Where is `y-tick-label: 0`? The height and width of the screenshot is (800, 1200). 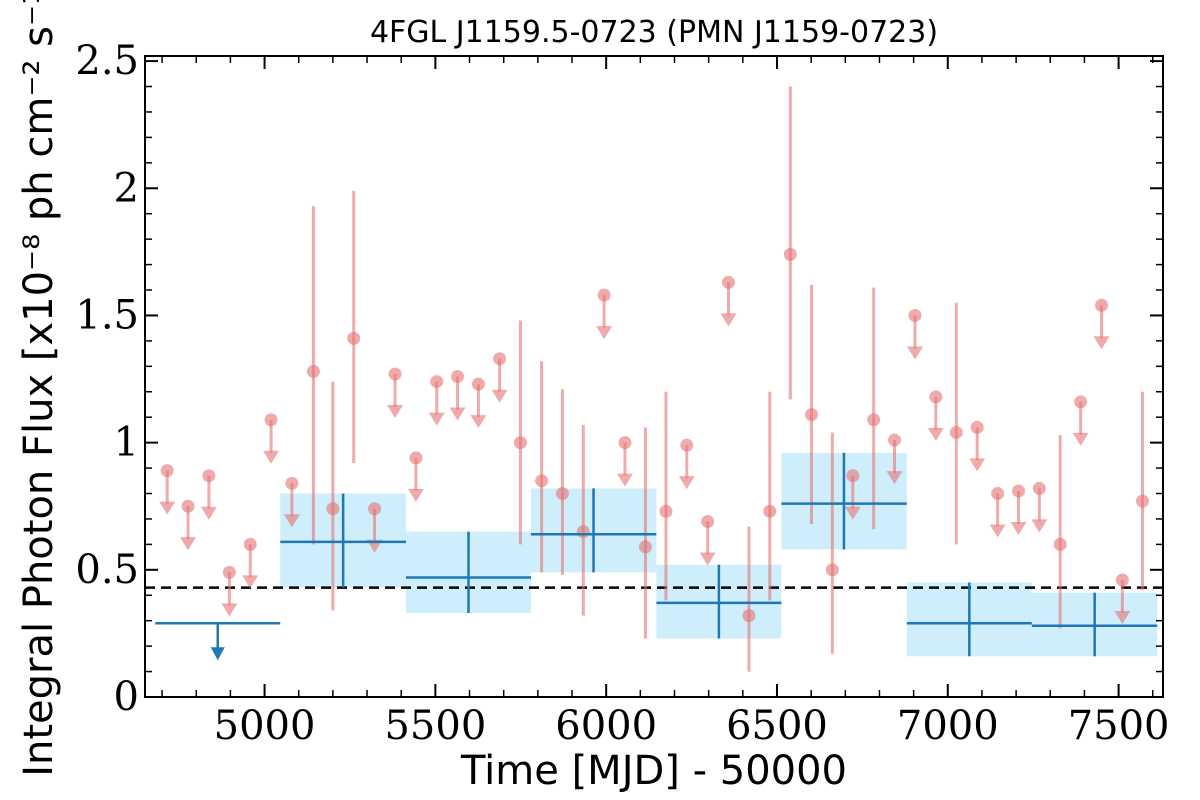
y-tick-label: 0 is located at coordinates (126, 697).